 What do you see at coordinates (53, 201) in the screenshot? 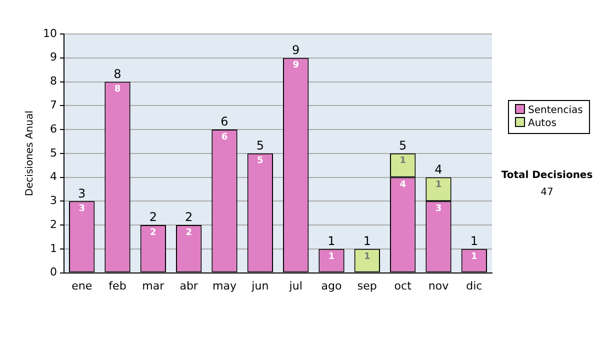
I see `y-tick-label: 3` at bounding box center [53, 201].